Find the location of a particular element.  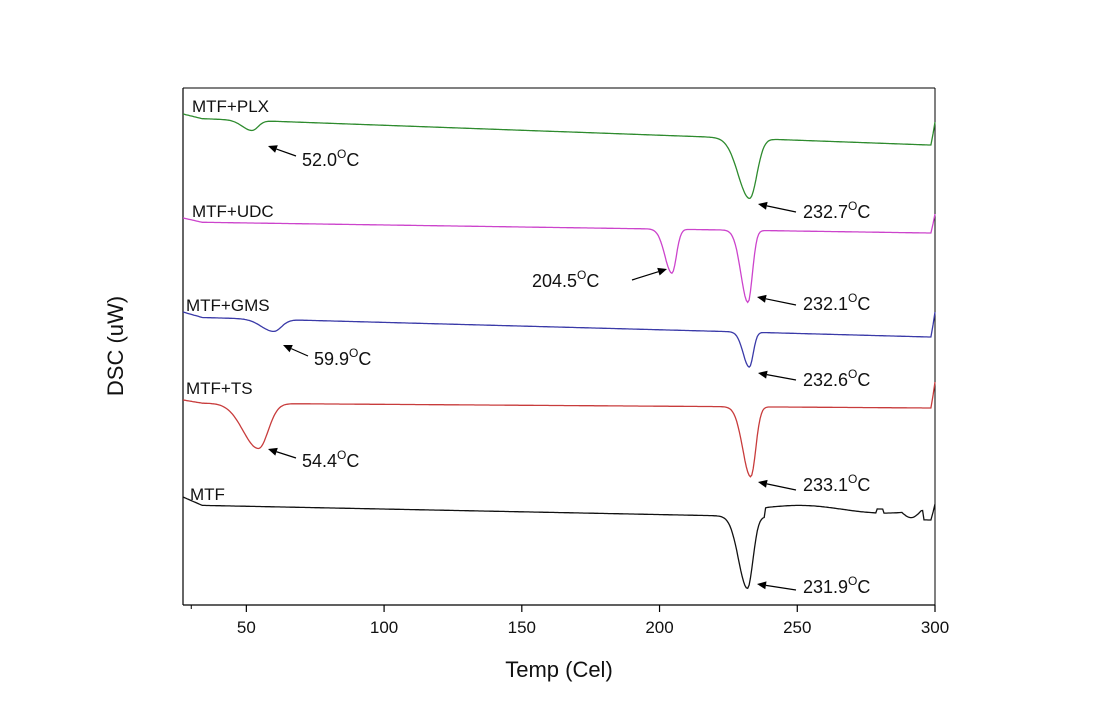

peak-label: 231.9OC is located at coordinates (836, 585).